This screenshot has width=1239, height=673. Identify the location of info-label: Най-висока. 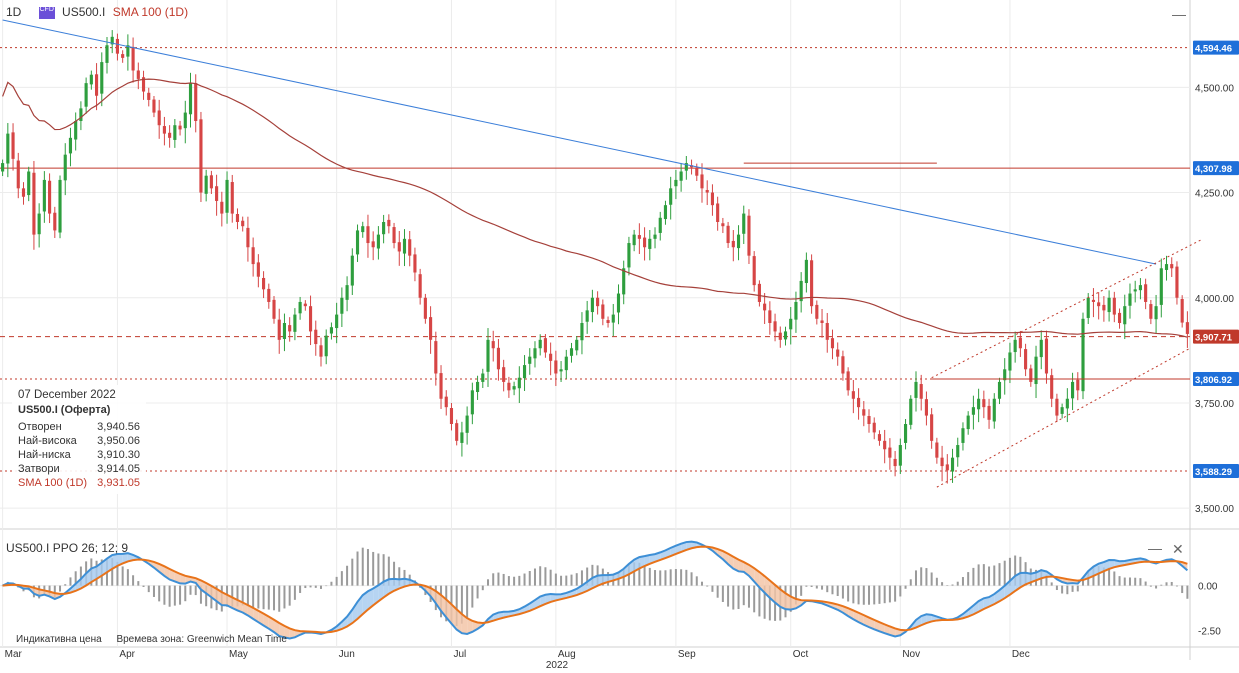
(47, 441).